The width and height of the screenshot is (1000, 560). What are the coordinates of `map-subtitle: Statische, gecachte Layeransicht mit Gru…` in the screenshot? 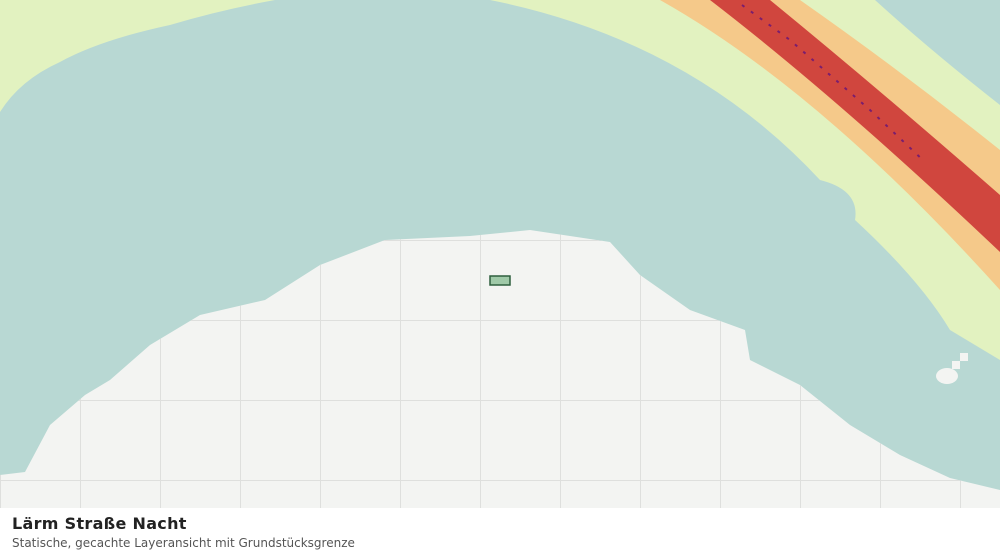 It's located at (183, 543).